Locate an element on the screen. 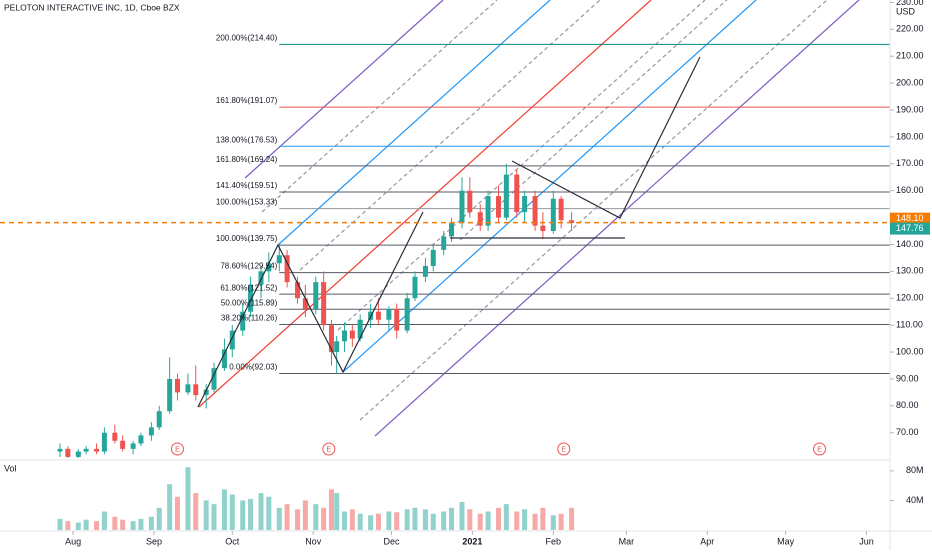  volume-tick-label: 80M is located at coordinates (915, 470).